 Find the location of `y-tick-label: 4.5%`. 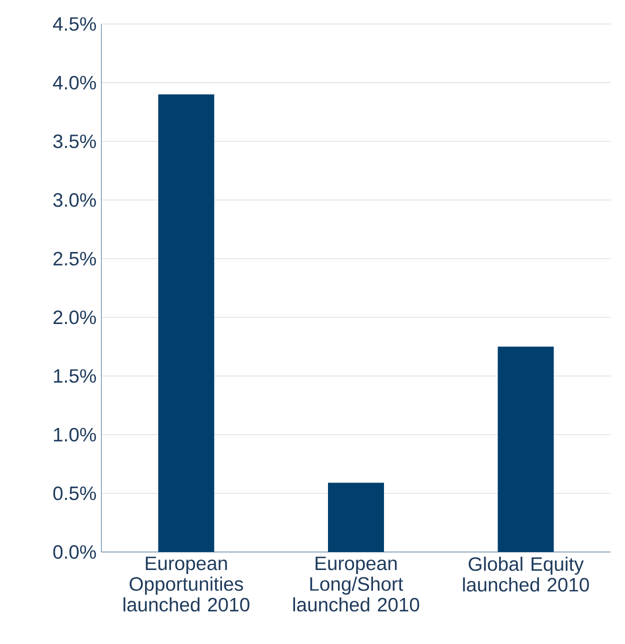

y-tick-label: 4.5% is located at coordinates (74, 24).